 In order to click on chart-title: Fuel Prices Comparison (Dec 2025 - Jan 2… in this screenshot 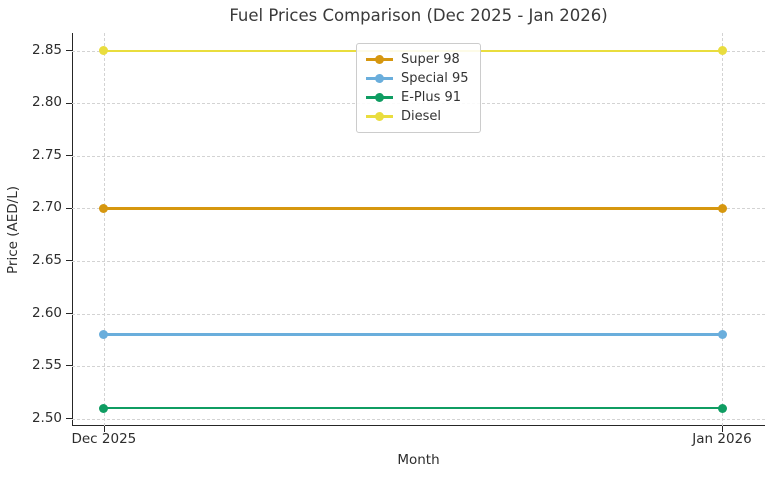, I will do `click(418, 15)`.